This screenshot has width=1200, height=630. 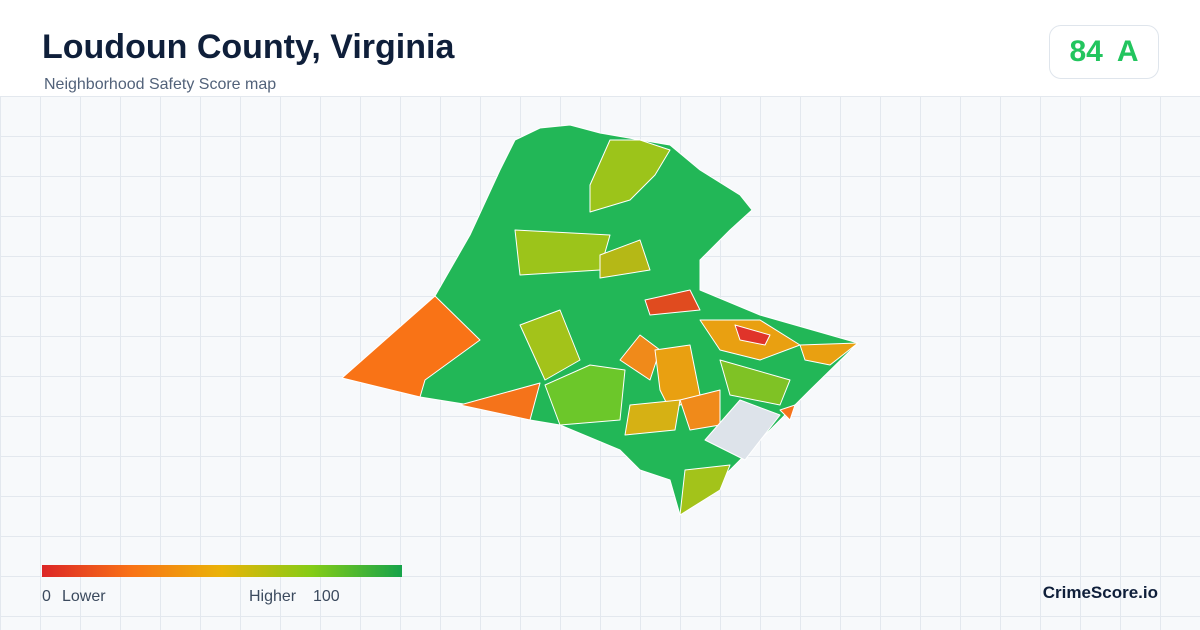 What do you see at coordinates (248, 47) in the screenshot?
I see `title: Loudoun County, Virginia` at bounding box center [248, 47].